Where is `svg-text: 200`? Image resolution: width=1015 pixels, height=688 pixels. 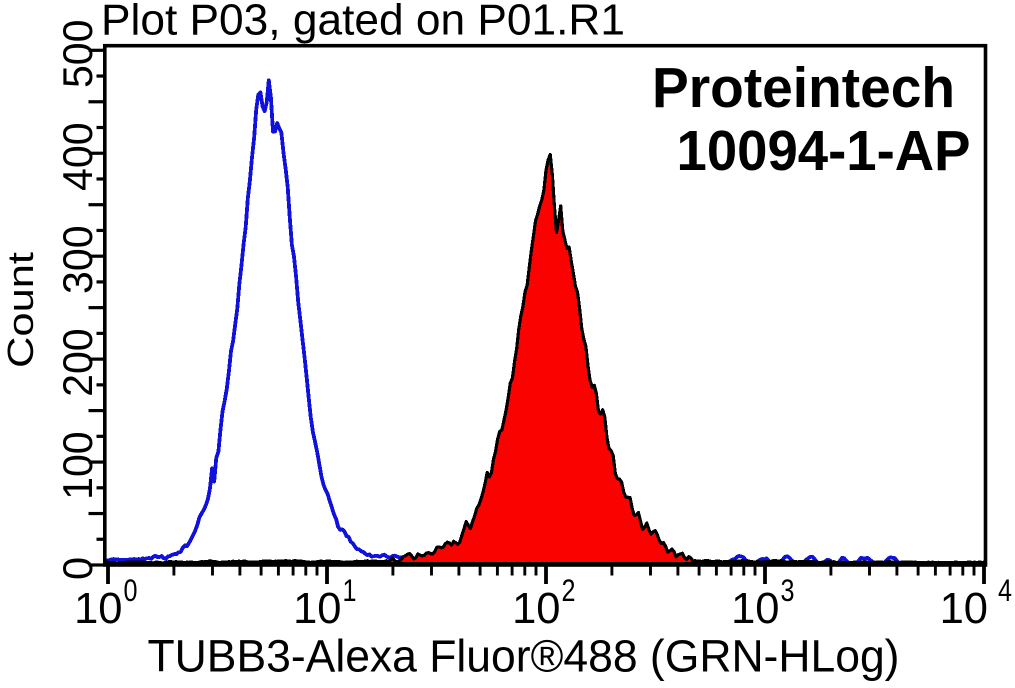
svg-text: 200 is located at coordinates (77, 362).